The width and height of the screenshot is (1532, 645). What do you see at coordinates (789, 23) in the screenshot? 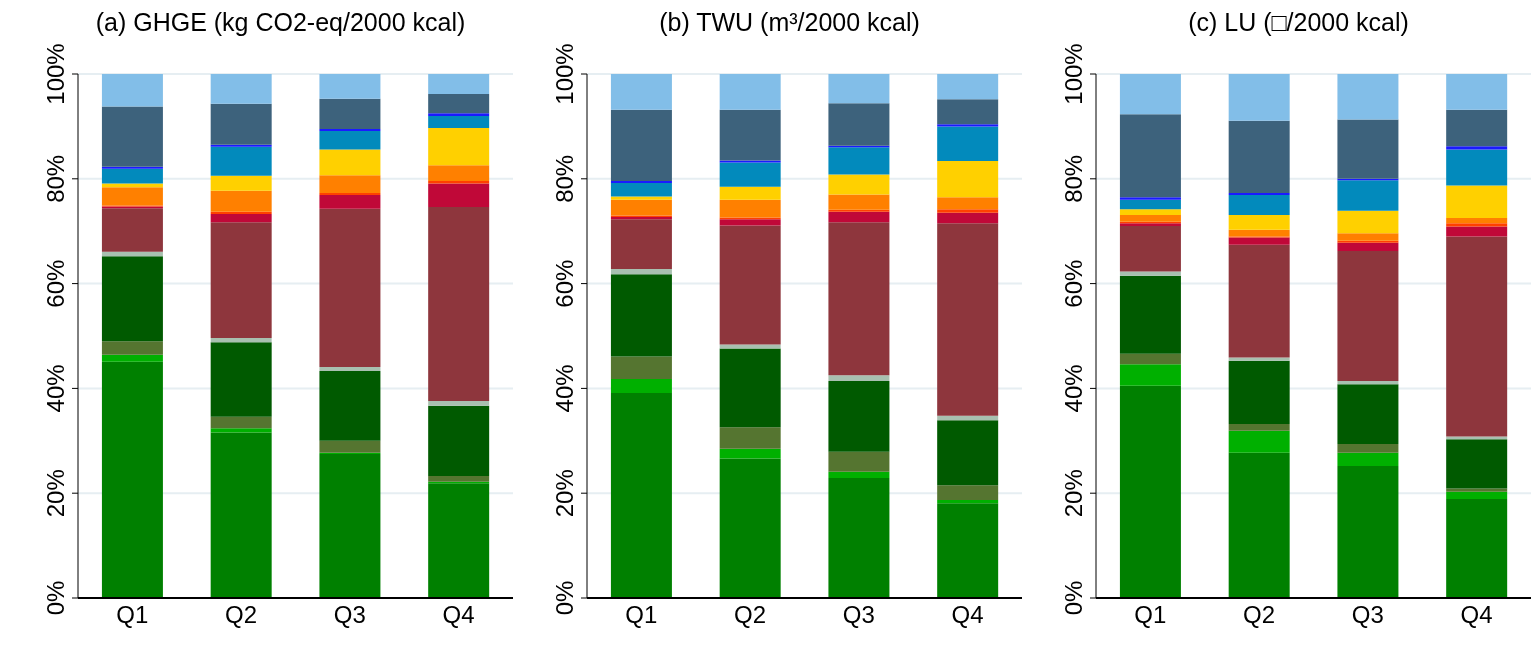
I see `chart-title: (b) TWU (m³/2000 kcal)` at bounding box center [789, 23].